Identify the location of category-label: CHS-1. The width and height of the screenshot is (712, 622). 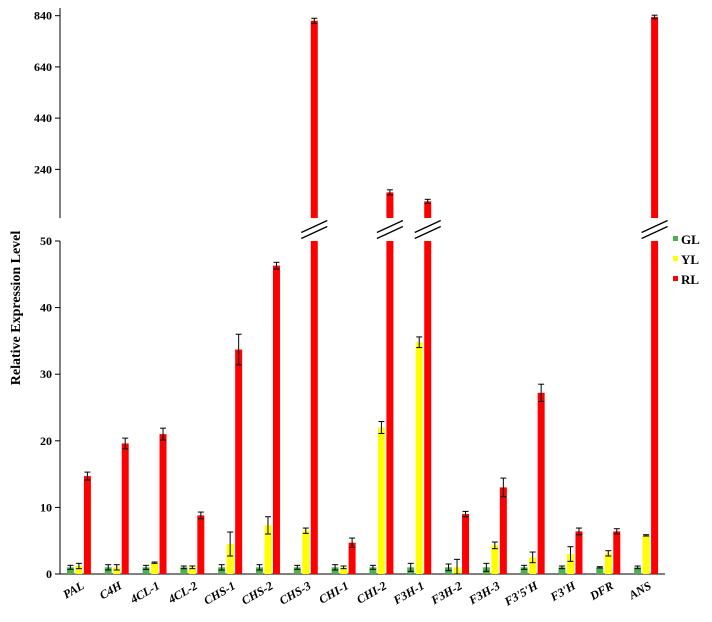
(219, 592).